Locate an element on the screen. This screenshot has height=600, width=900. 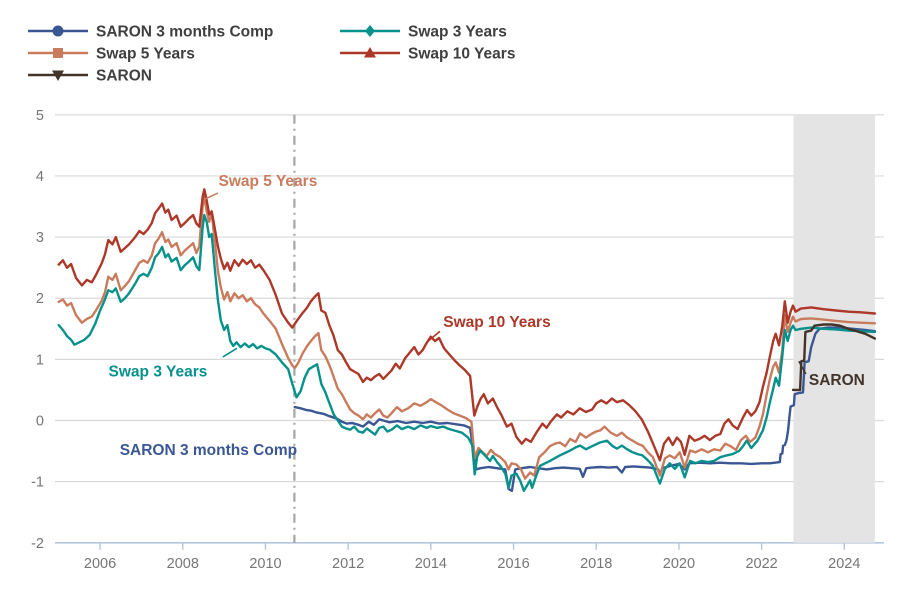
legend-item-swap-10-years: Swap 10 Years is located at coordinates (427, 54).